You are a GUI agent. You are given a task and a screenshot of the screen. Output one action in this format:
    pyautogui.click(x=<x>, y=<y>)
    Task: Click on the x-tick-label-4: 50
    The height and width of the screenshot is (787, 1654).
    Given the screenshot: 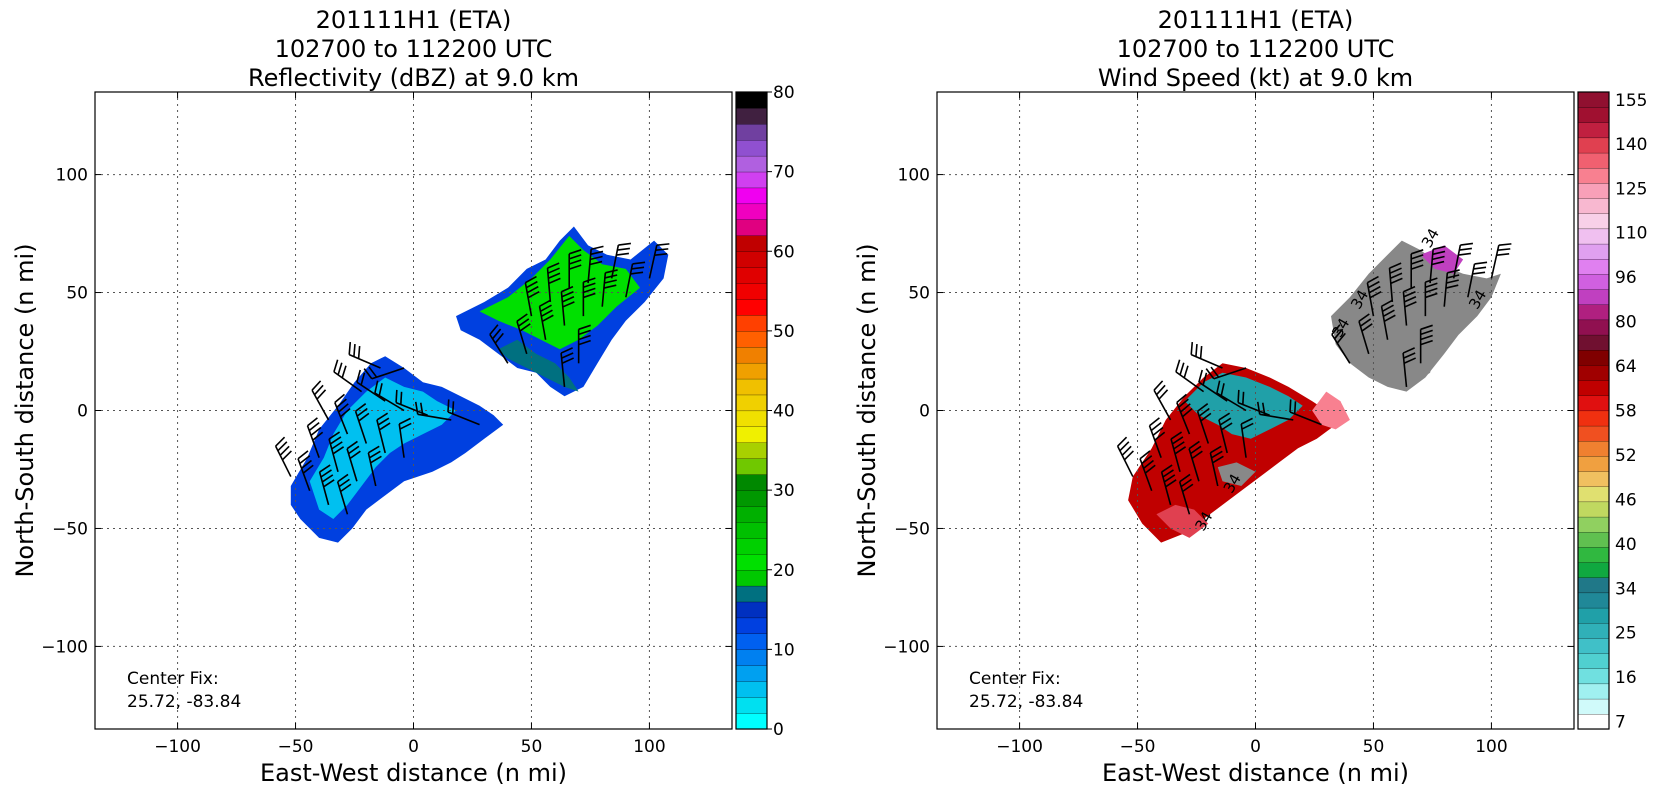 What is the action you would take?
    pyautogui.click(x=532, y=747)
    